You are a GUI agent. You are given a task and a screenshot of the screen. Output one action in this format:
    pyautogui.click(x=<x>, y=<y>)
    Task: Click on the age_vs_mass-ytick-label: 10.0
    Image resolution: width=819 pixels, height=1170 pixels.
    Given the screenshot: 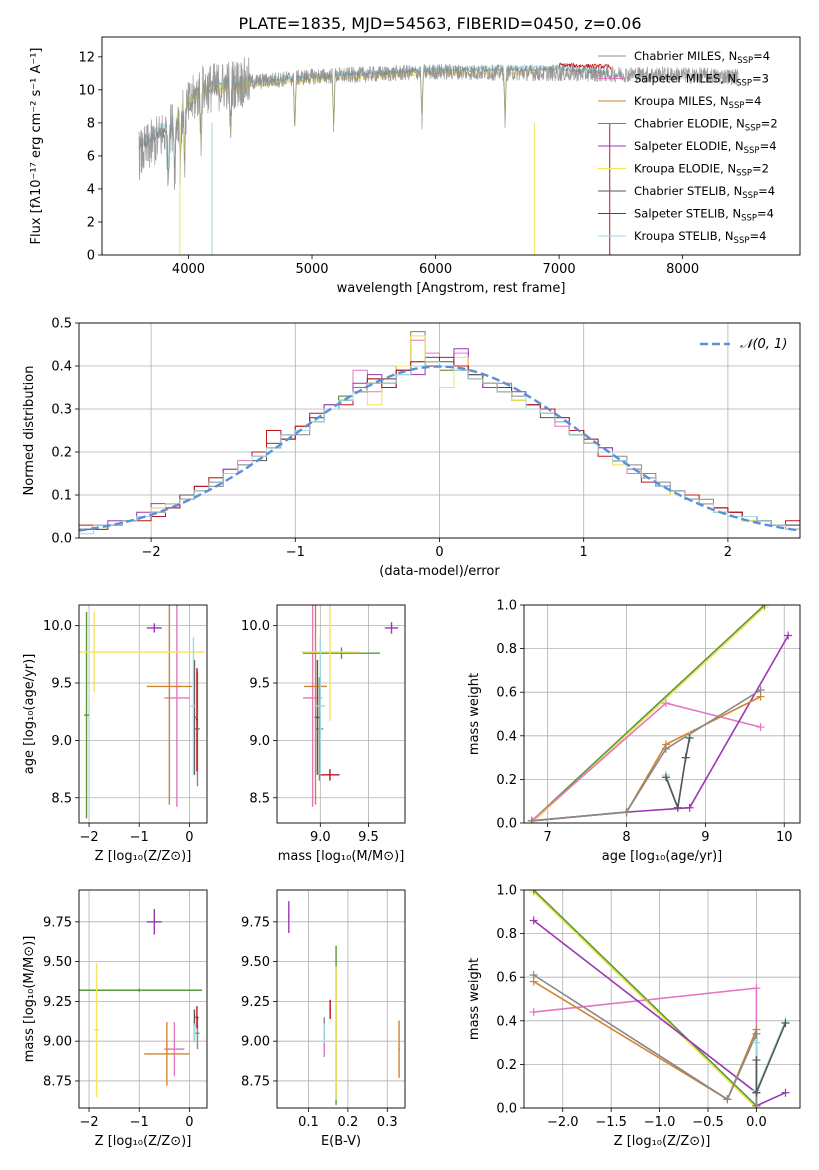 What is the action you would take?
    pyautogui.click(x=255, y=626)
    